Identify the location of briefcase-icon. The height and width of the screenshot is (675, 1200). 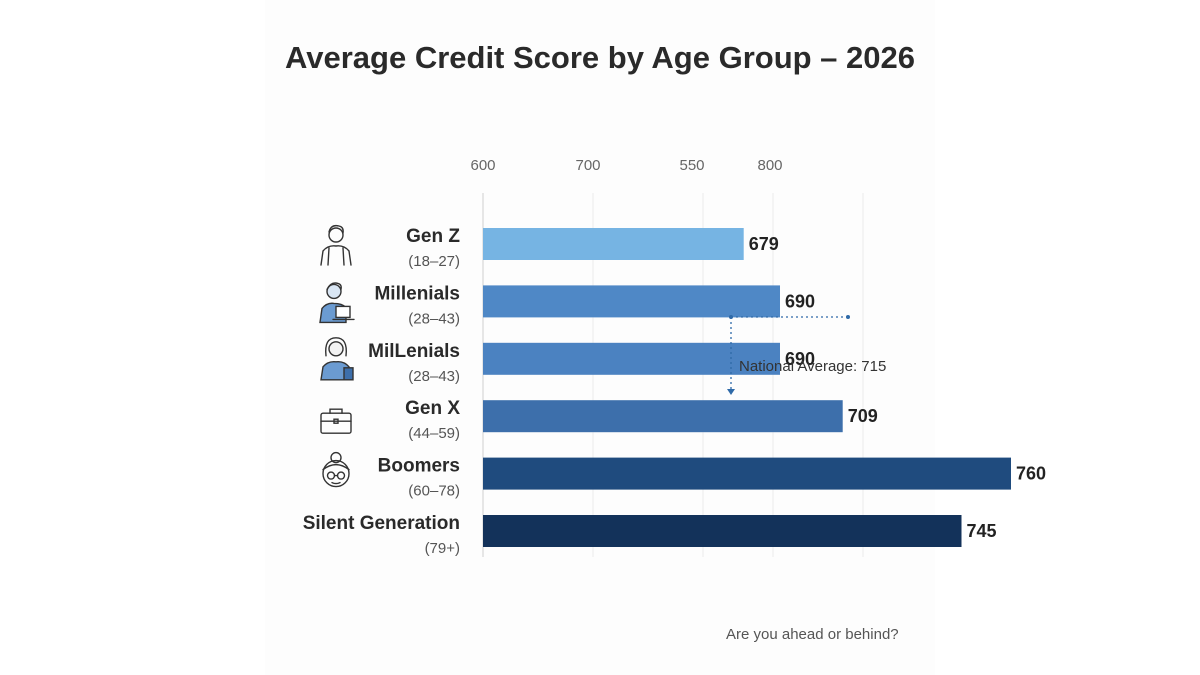
(336, 421).